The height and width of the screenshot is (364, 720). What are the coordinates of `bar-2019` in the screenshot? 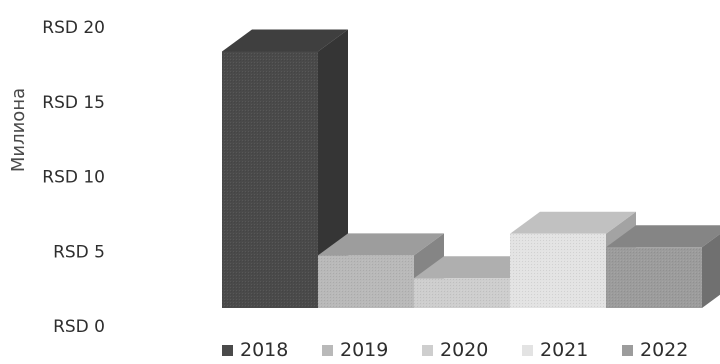 It's located at (381, 270).